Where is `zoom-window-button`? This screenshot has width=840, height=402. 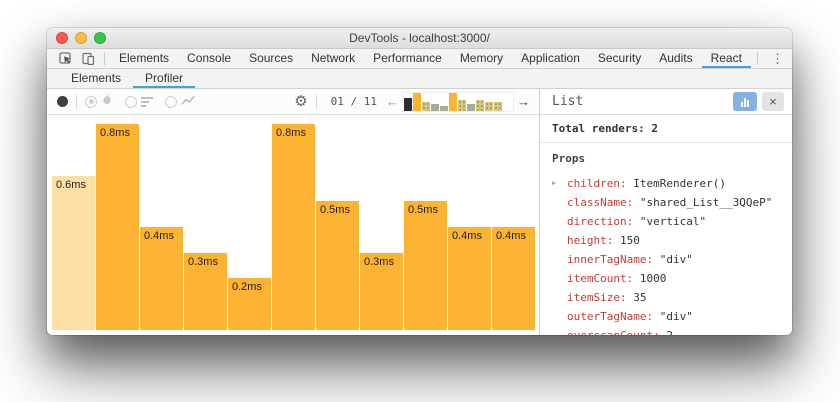 zoom-window-button is located at coordinates (100, 38).